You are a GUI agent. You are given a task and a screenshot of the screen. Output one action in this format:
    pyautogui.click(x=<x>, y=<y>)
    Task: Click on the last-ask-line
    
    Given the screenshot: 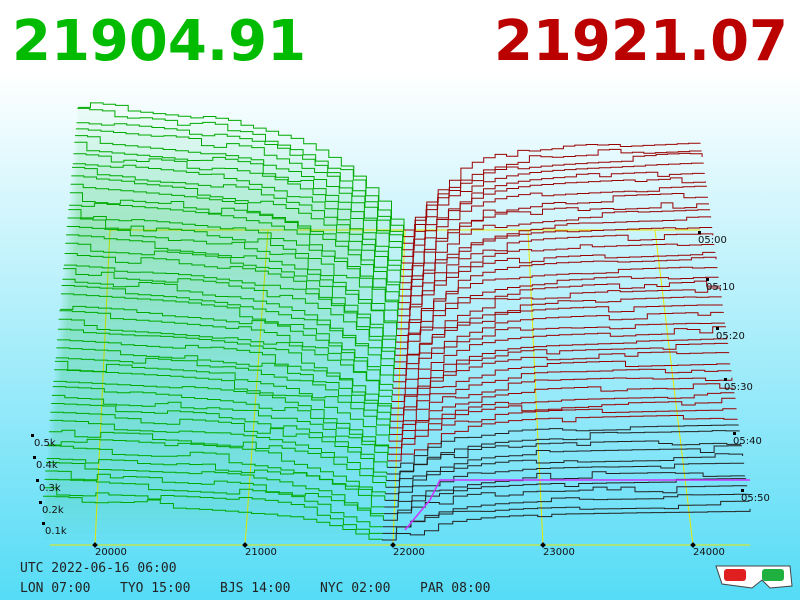 What is the action you would take?
    pyautogui.click(x=577, y=505)
    